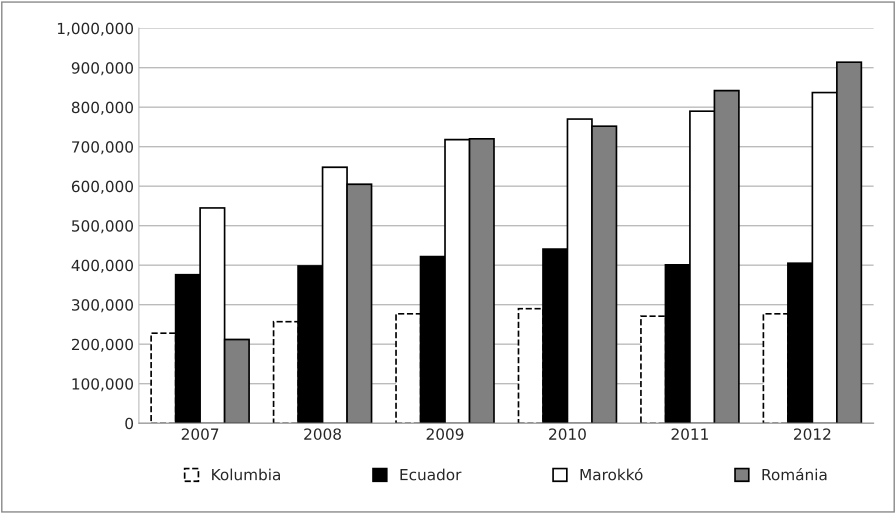  What do you see at coordinates (611, 474) in the screenshot?
I see `legend-label: Marokkó` at bounding box center [611, 474].